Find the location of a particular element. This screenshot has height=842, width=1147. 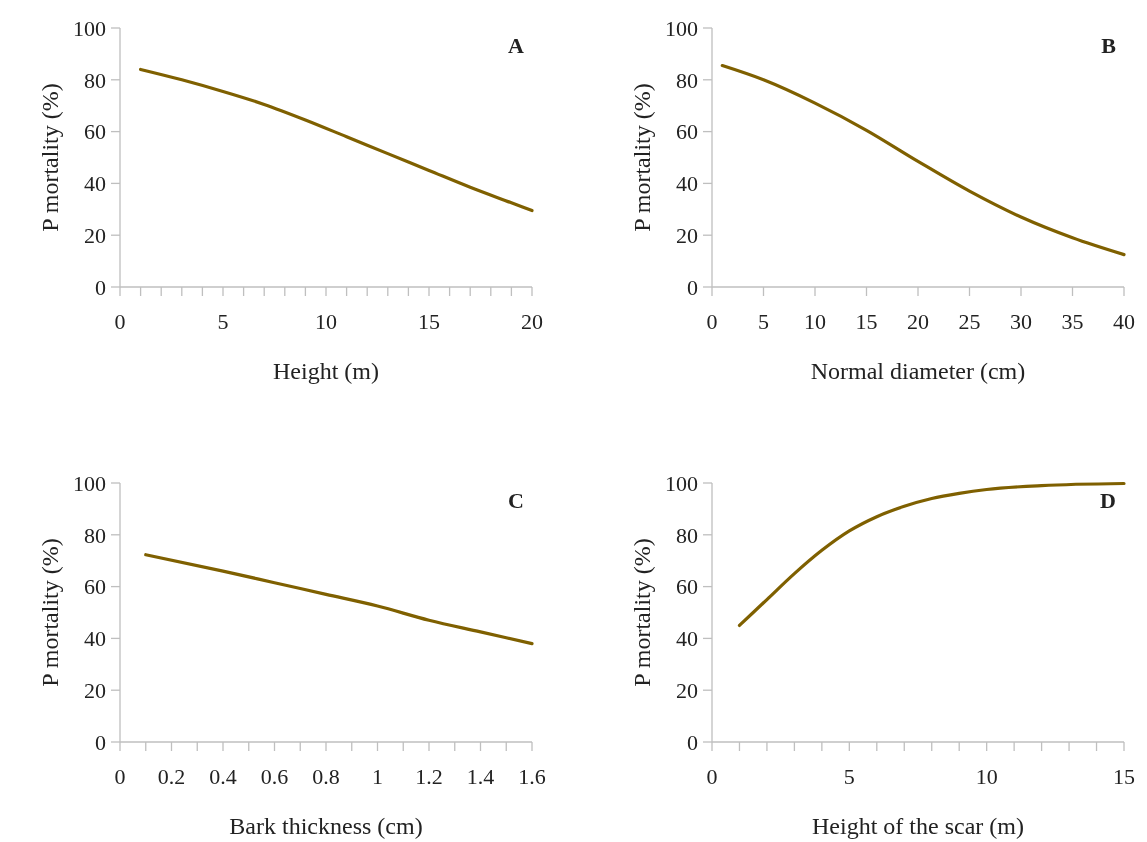

x-tick-label: 0.6 is located at coordinates (274, 776).